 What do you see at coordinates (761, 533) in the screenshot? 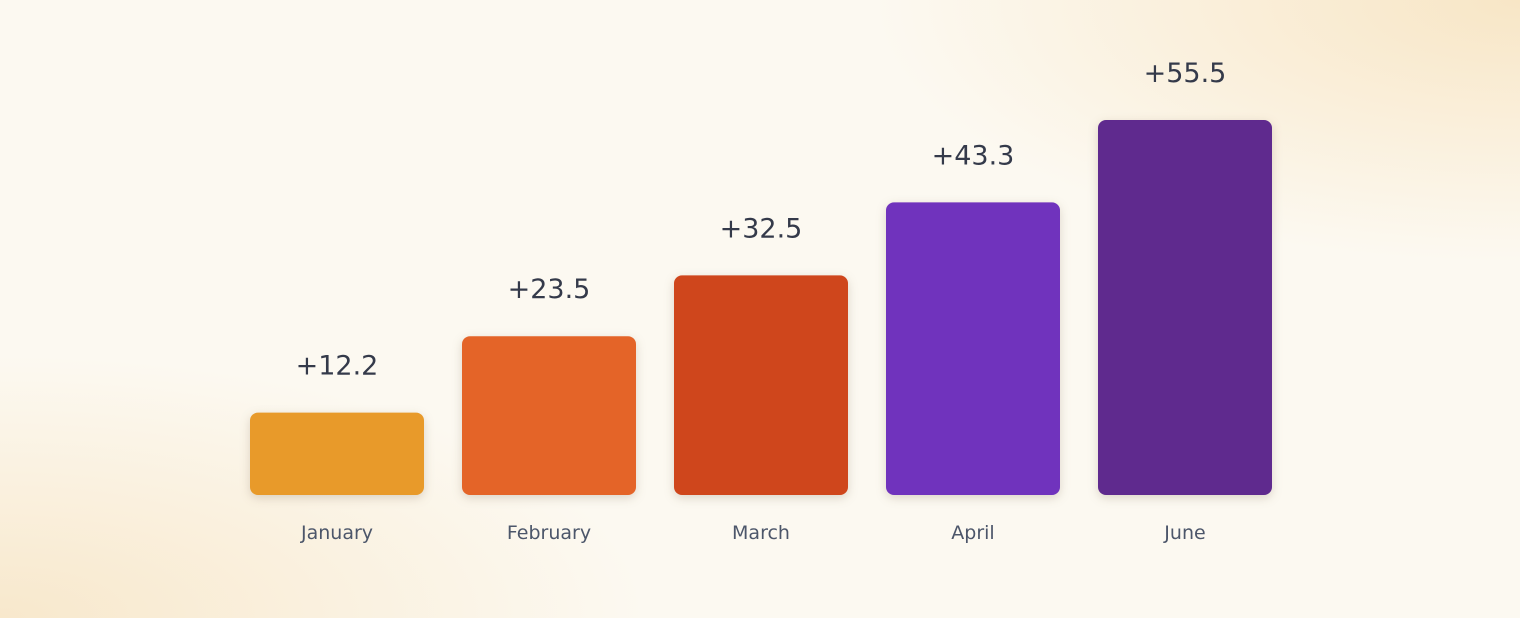
I see `category-label: March` at bounding box center [761, 533].